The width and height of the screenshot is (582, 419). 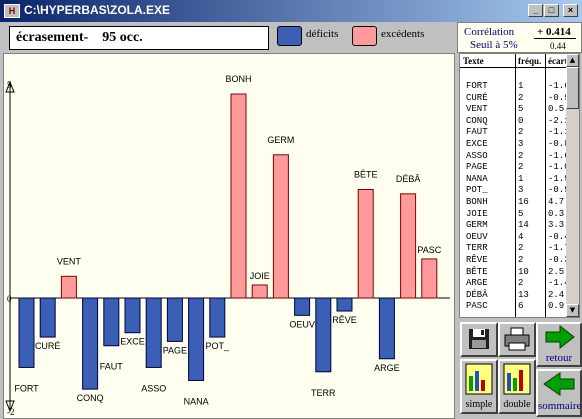 I want to click on bar-label-18: DÉBÂ, so click(x=408, y=179).